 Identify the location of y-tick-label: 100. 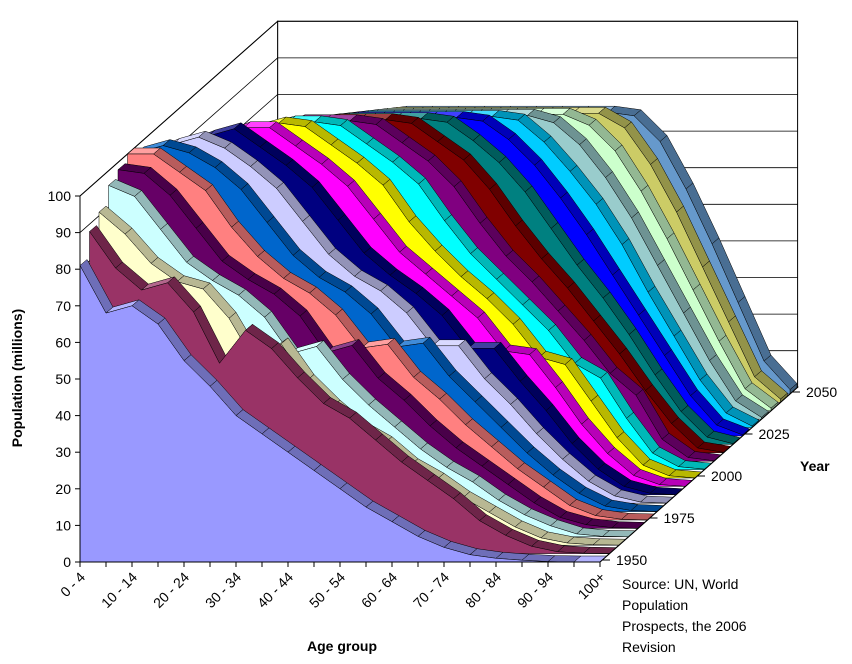
(60, 196).